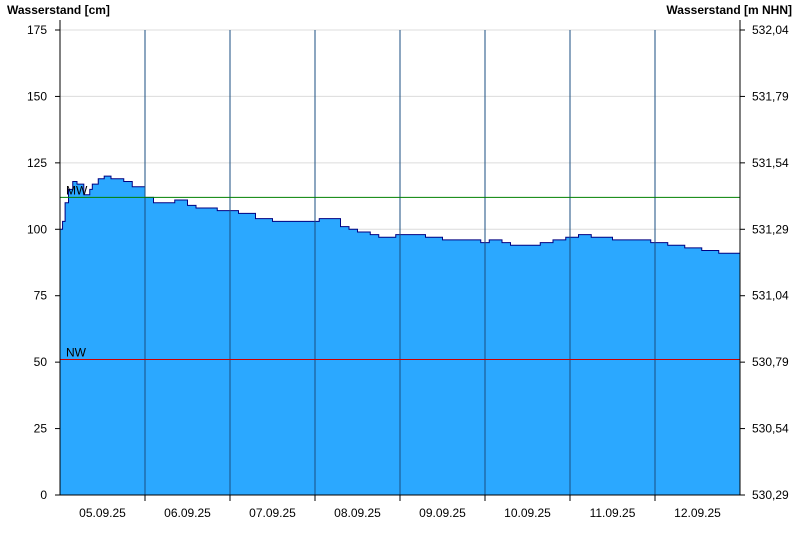  Describe the element at coordinates (272, 513) in the screenshot. I see `x-tick-label: 07.09.25` at that location.